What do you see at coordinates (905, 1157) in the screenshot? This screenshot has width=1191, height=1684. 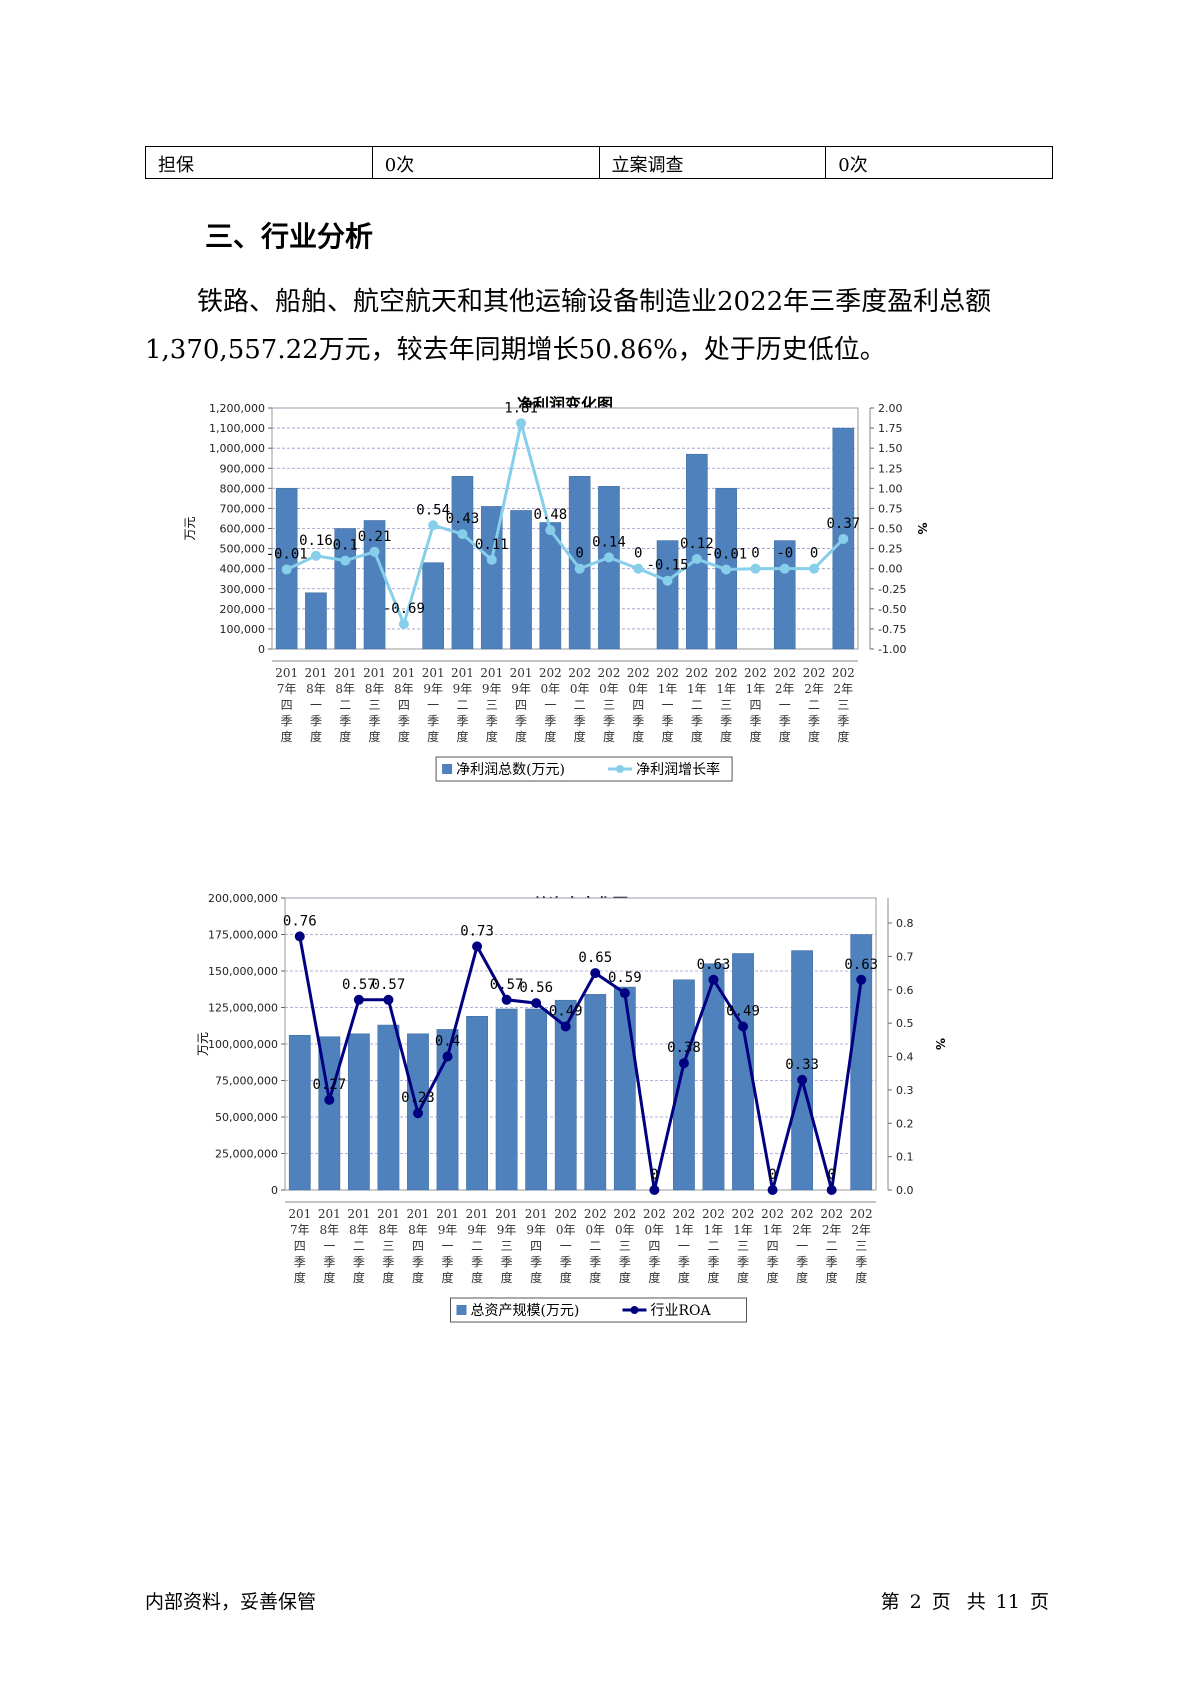 I see `y-tick-label-right: 0.1` at bounding box center [905, 1157].